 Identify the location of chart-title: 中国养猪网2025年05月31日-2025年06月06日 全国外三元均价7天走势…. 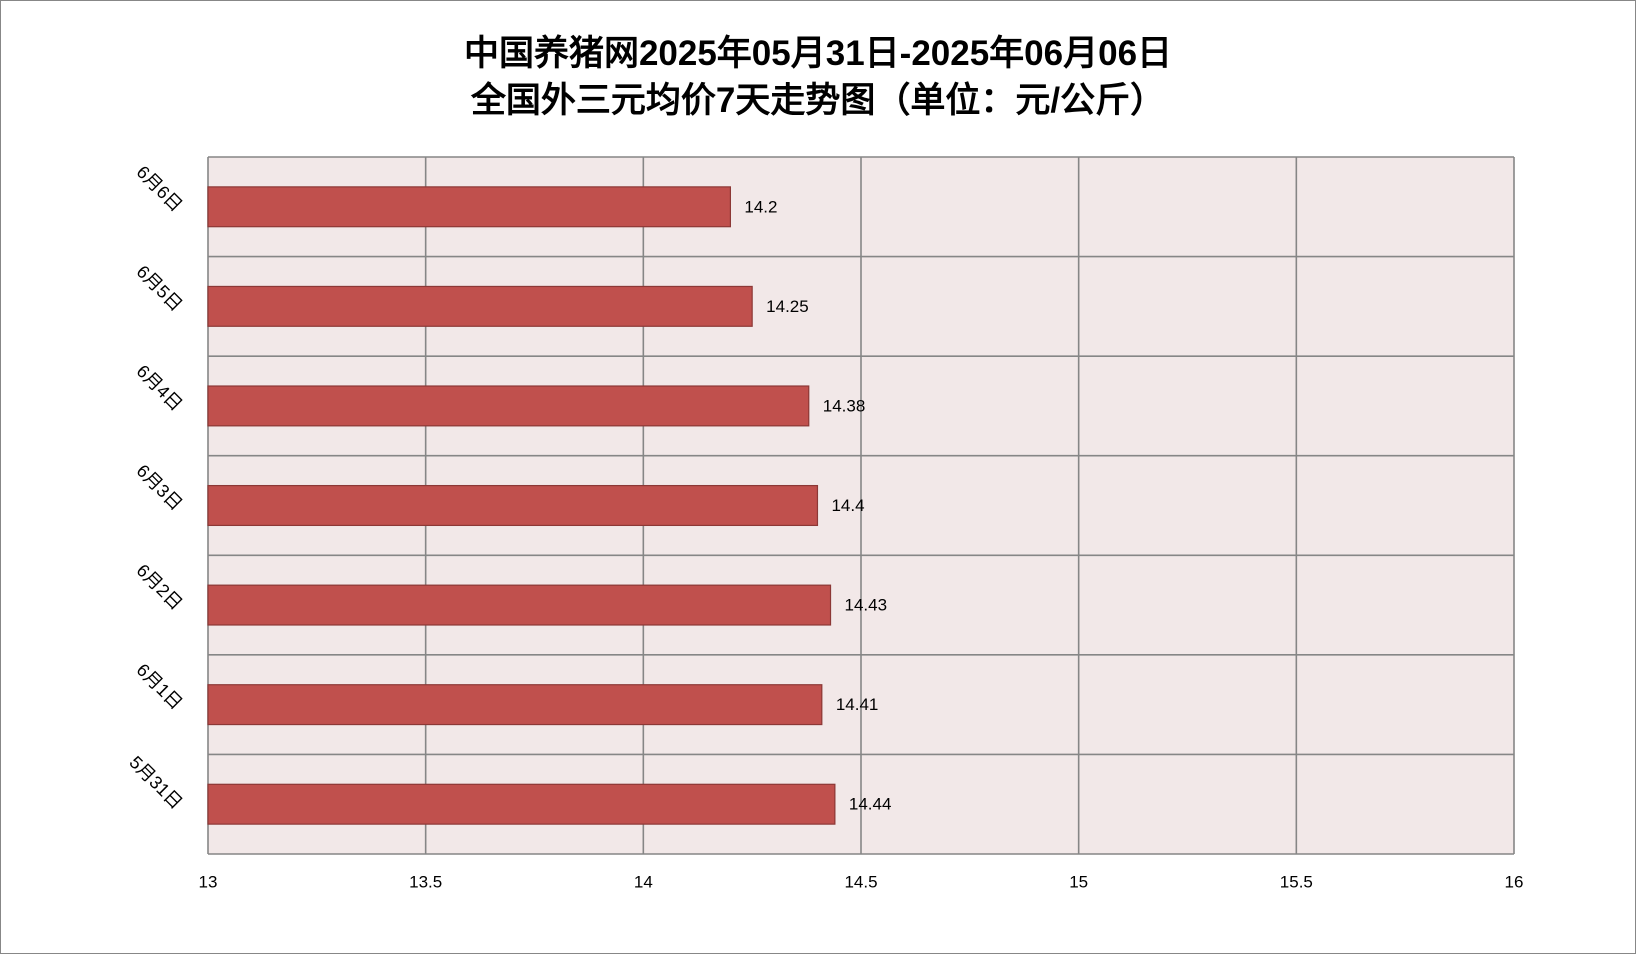
(818, 77).